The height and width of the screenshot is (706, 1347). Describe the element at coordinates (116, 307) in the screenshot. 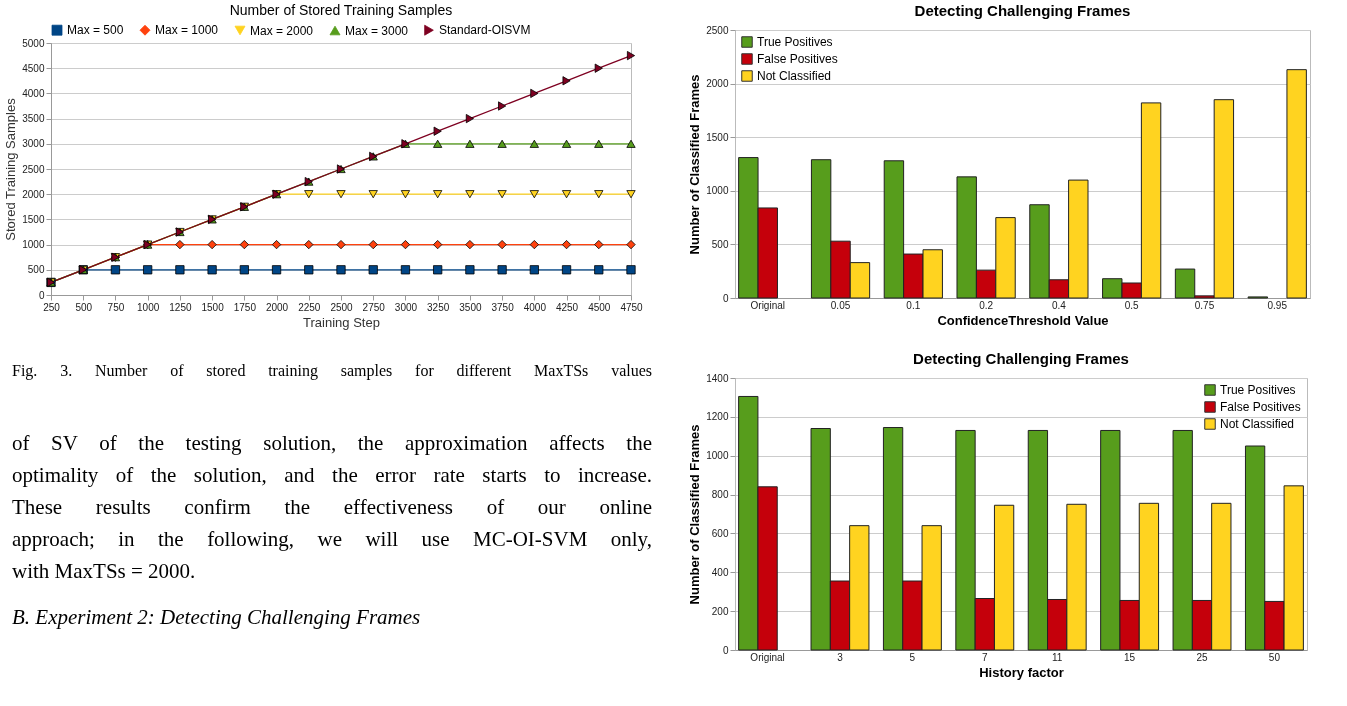

I see `x-tick-label: 750` at that location.